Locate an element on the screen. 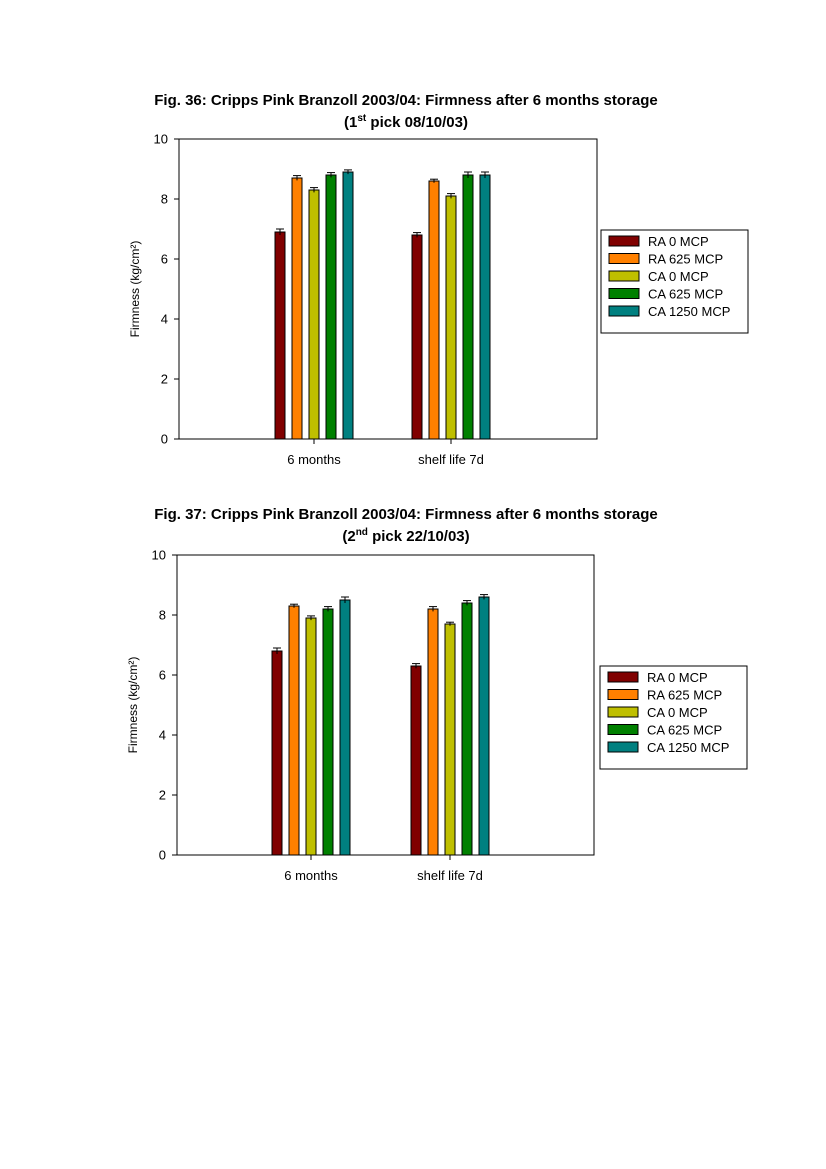  chart-title-line1: Fig. 36: Cripps Pink Branzoll 2003/04 is located at coordinates (406, 100).